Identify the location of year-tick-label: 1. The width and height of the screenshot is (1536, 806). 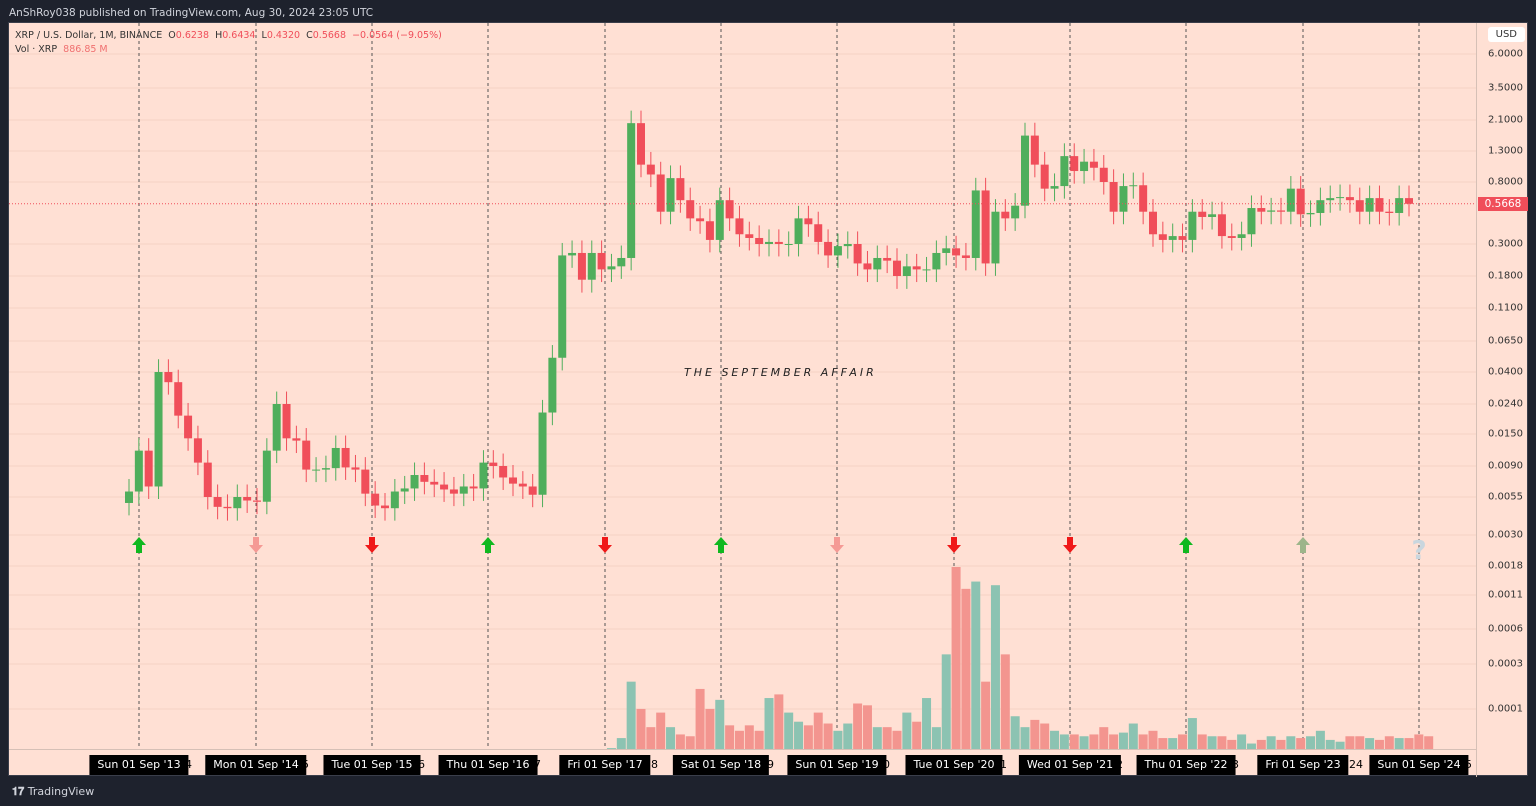
(1003, 764).